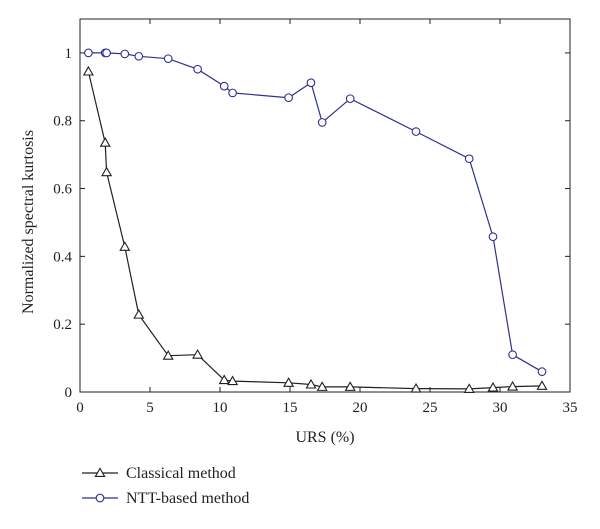  I want to click on y-tick-label: 1, so click(69, 54).